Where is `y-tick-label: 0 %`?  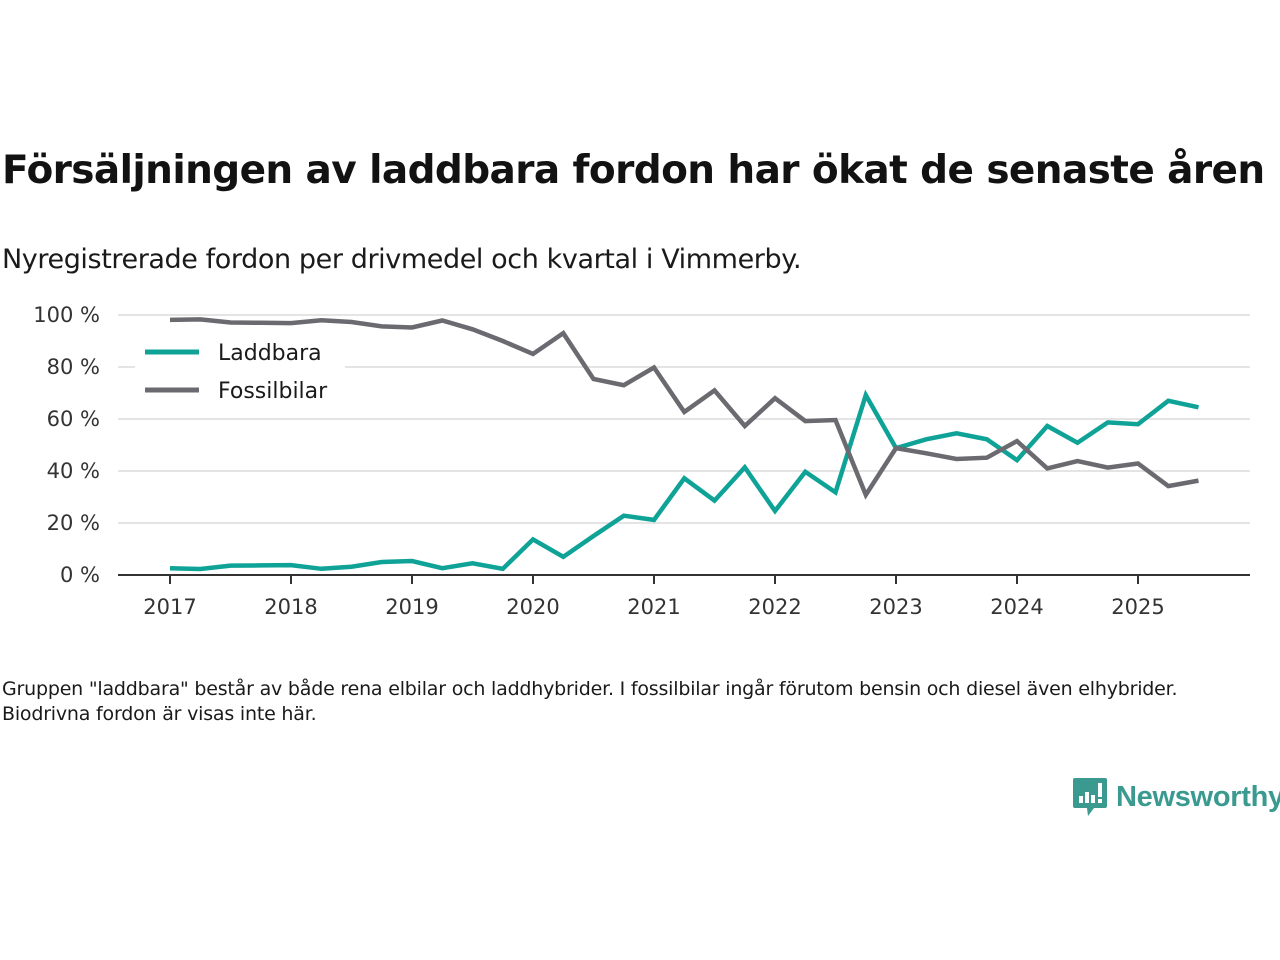
y-tick-label: 0 % is located at coordinates (80, 575).